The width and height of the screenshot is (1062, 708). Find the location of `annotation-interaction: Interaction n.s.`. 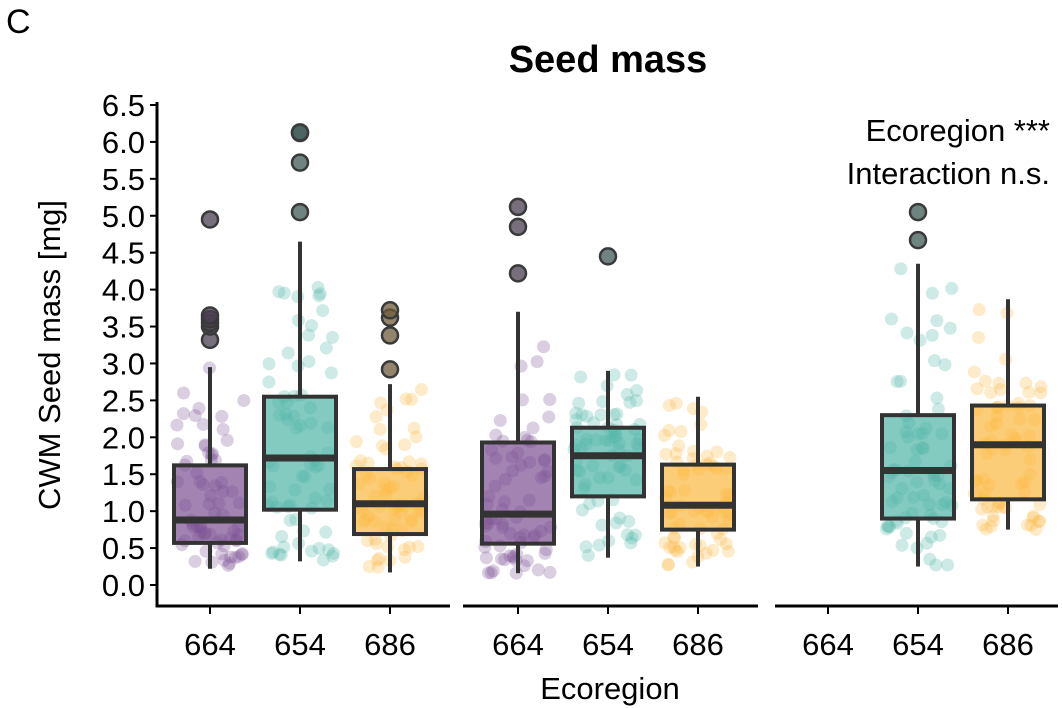

annotation-interaction: Interaction n.s. is located at coordinates (948, 173).